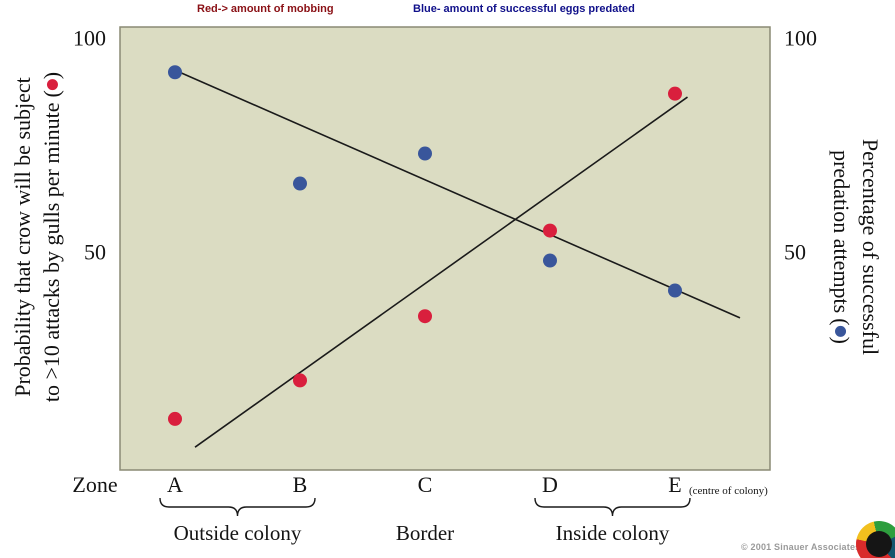 This screenshot has height=558, width=895. I want to click on point-predation-B, so click(300, 183).